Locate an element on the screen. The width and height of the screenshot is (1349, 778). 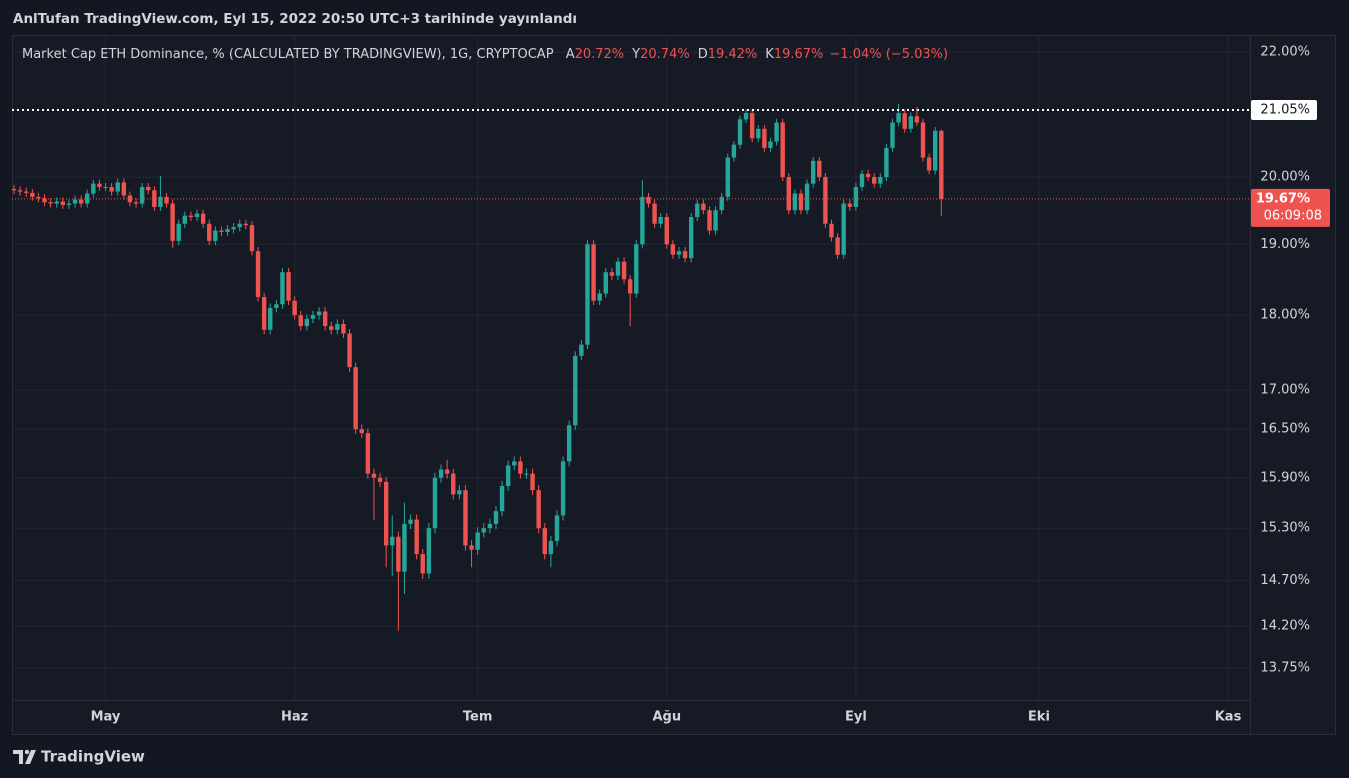
x-tick-label: May is located at coordinates (106, 717).